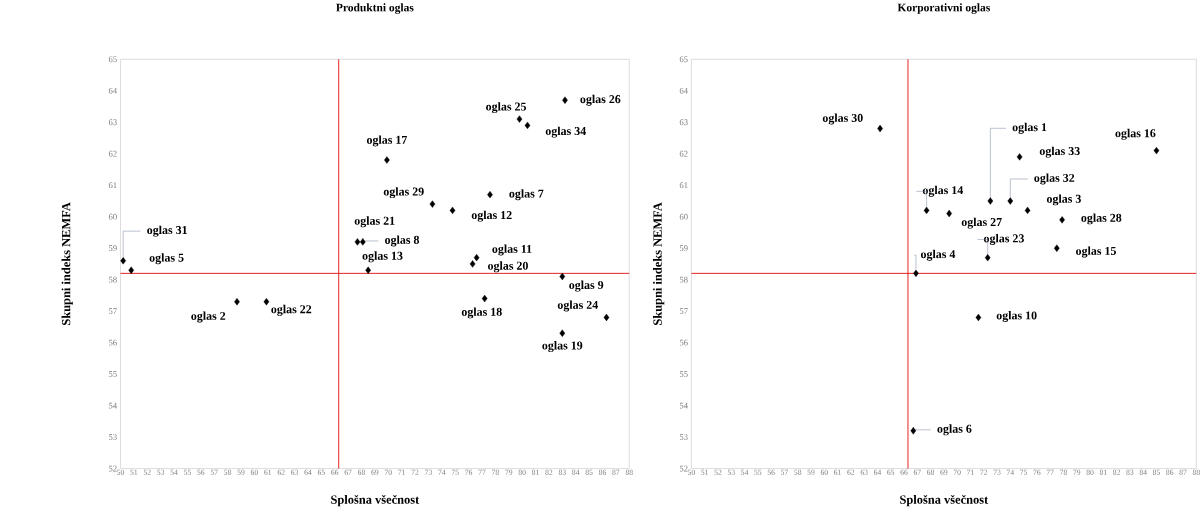  What do you see at coordinates (508, 267) in the screenshot?
I see `series-label: oglas 20` at bounding box center [508, 267].